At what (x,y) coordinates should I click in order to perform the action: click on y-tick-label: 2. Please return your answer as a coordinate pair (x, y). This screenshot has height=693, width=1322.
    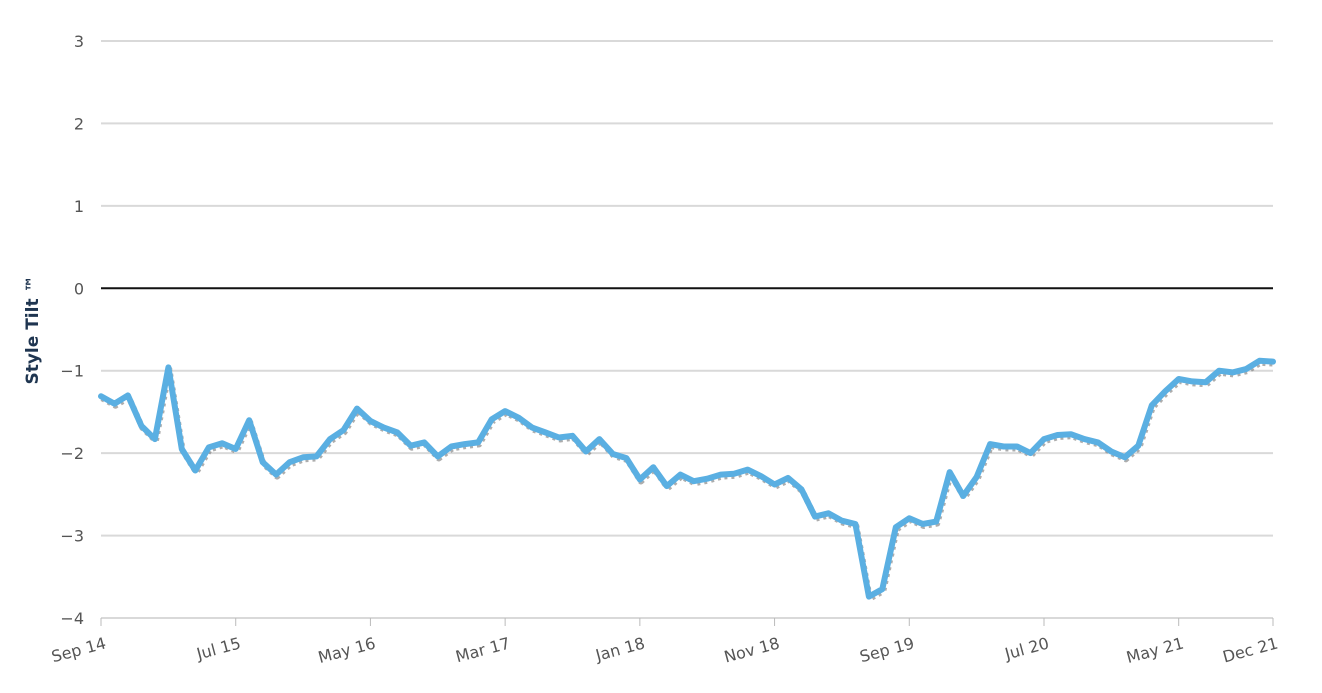
    Looking at the image, I should click on (79, 123).